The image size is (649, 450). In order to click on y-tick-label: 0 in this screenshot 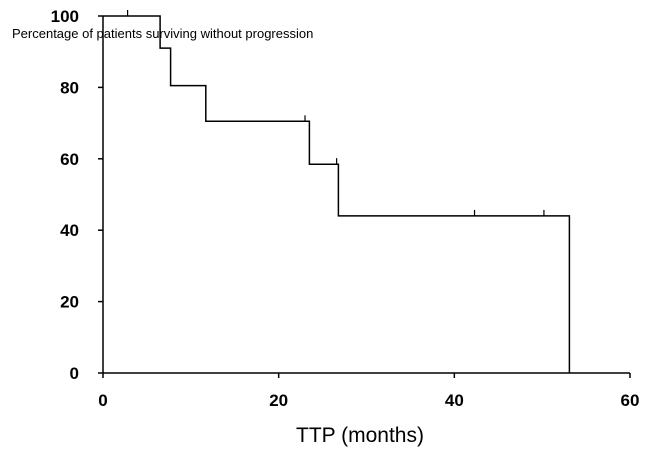, I will do `click(74, 373)`.